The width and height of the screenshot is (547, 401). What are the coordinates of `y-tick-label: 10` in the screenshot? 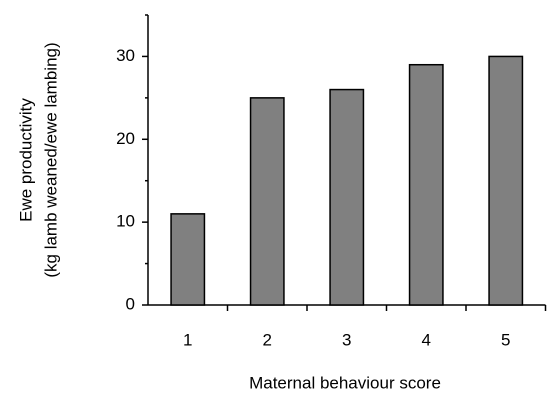 It's located at (125, 221).